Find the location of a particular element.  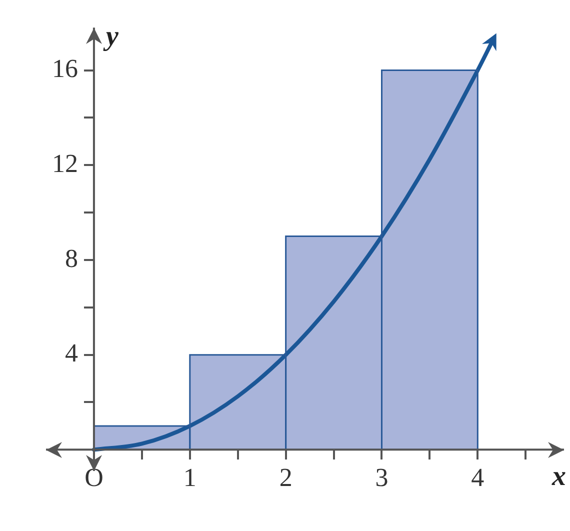

y-axis-title: y is located at coordinates (110, 36).